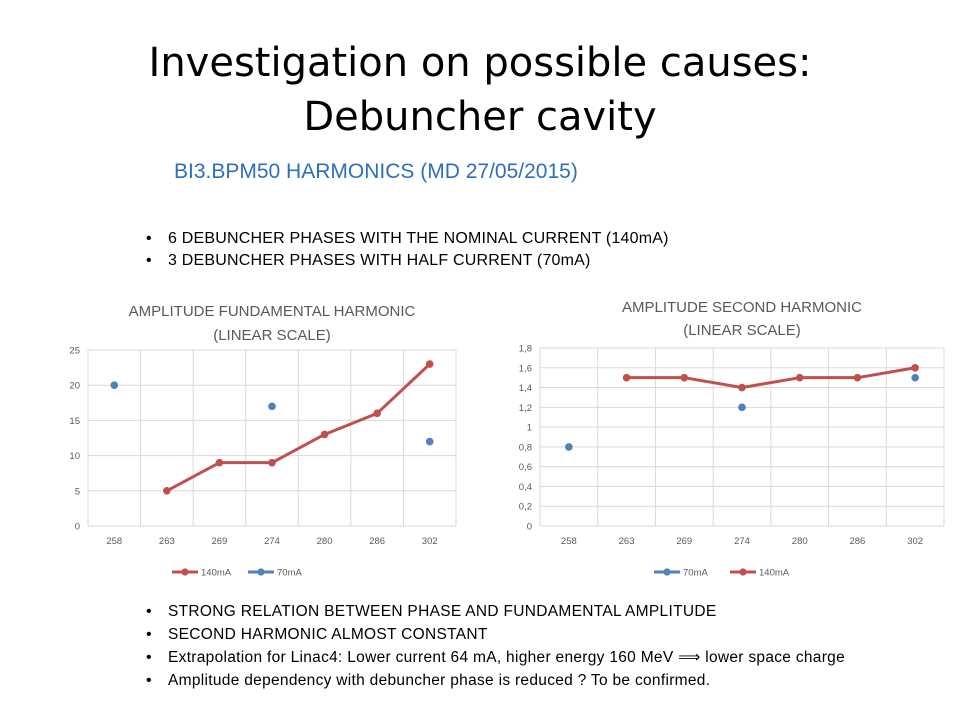 The height and width of the screenshot is (720, 960). I want to click on y-tick-label: 10, so click(74, 456).